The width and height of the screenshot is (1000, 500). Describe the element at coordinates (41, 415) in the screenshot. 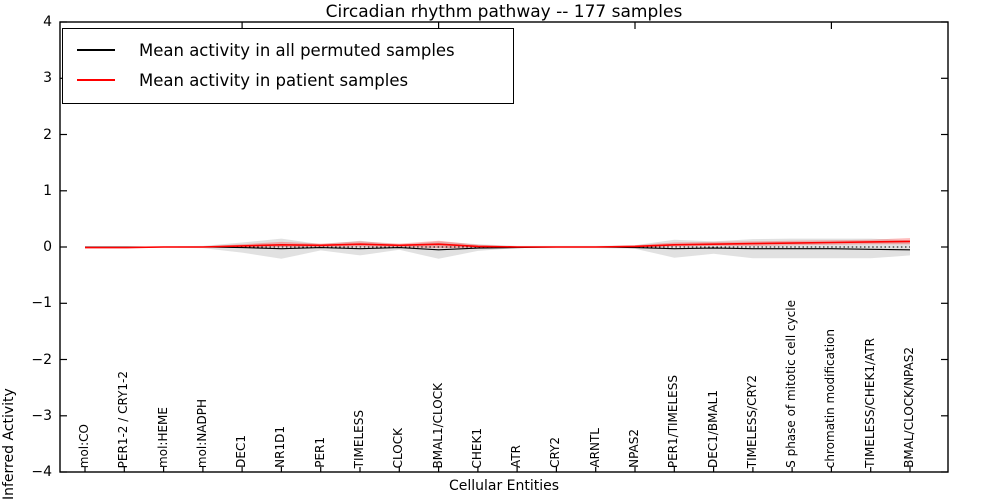

I see `y-tick-label: −3` at that location.